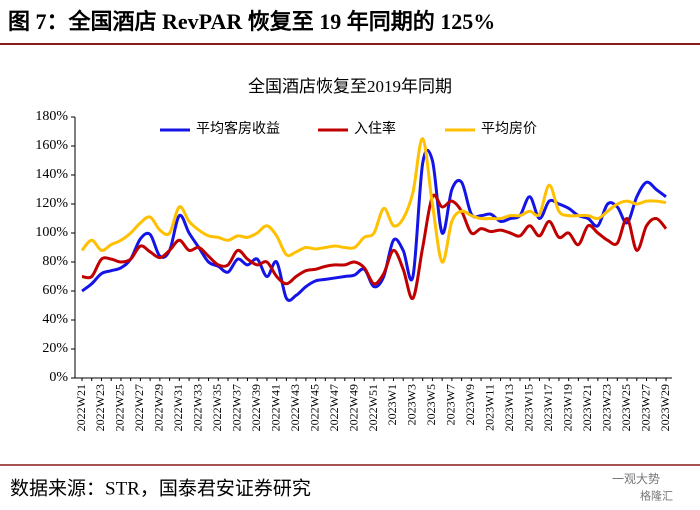 This screenshot has height=510, width=700. Describe the element at coordinates (626, 407) in the screenshot. I see `x-tick-label: 2023W25` at that location.